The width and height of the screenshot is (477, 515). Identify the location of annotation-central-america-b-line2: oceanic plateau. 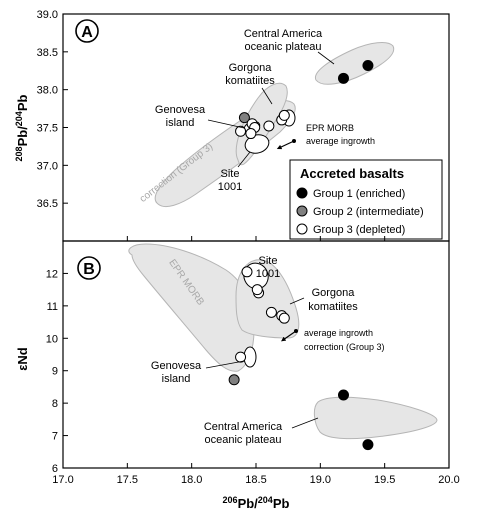
(242, 440).